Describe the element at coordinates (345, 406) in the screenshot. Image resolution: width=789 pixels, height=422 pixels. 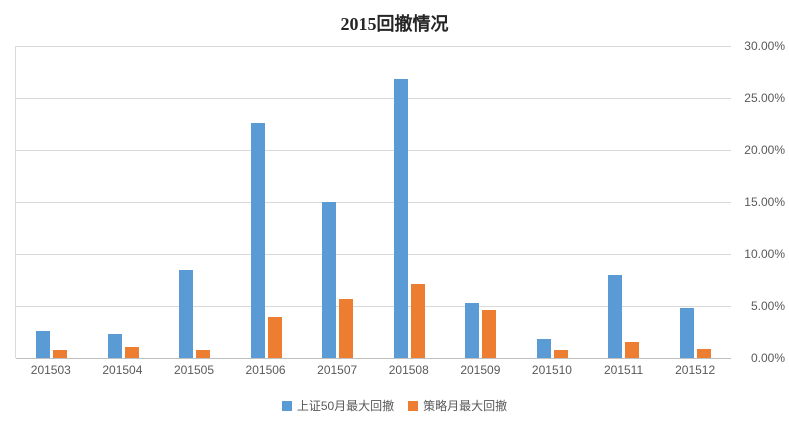
I see `legend-label: 上证50月最大回撤` at that location.